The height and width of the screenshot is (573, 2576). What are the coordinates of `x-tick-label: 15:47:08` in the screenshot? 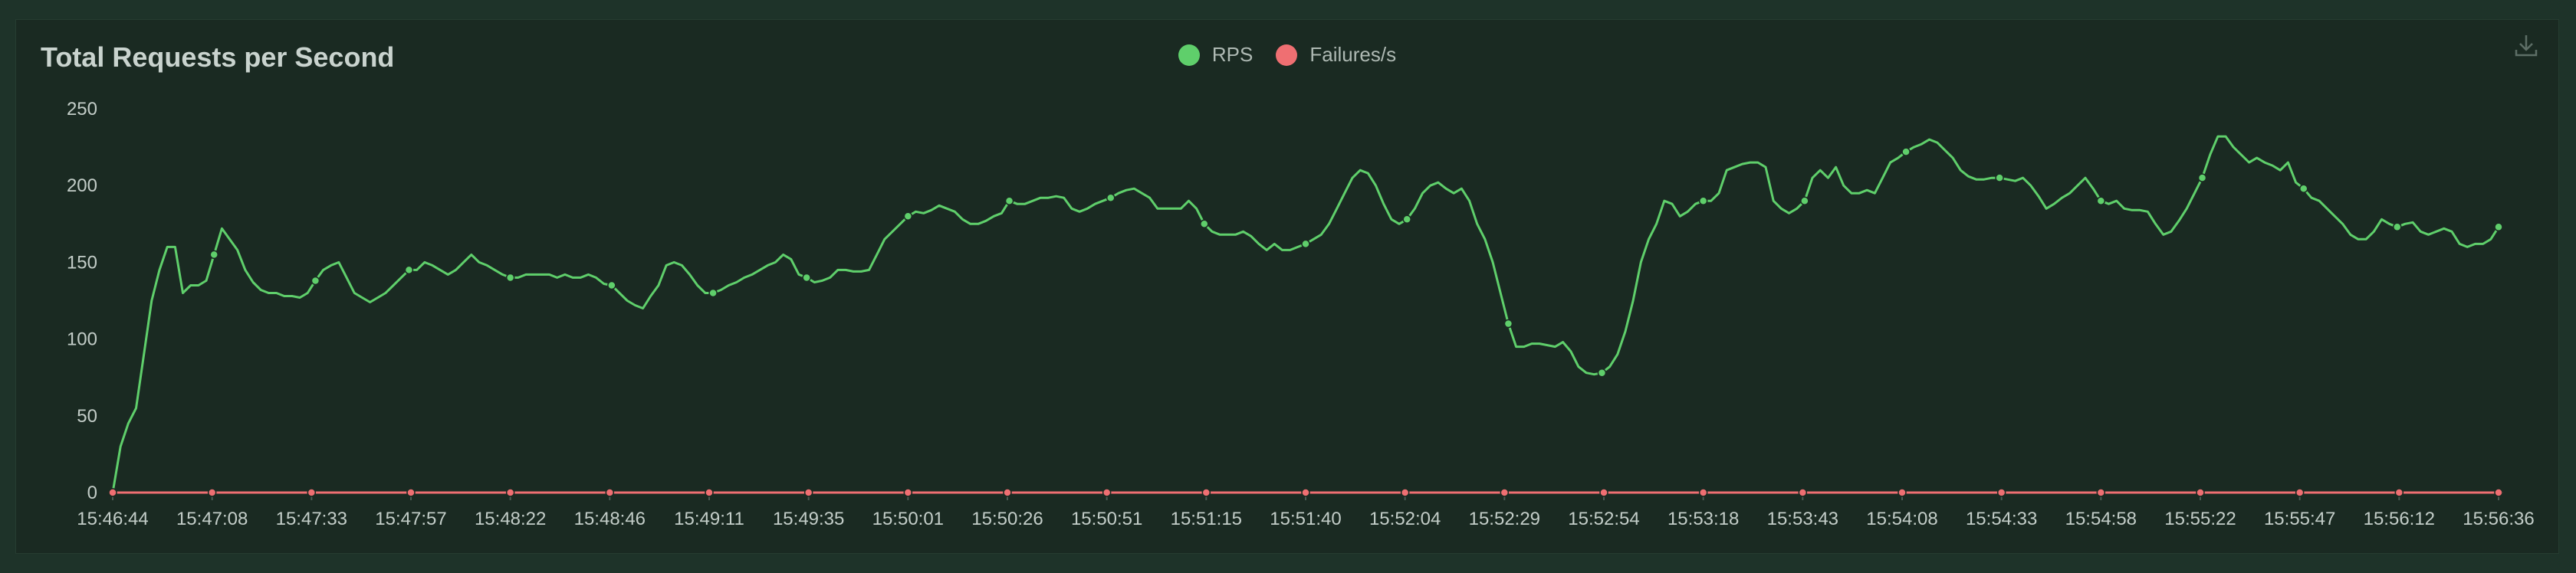 It's located at (212, 519).